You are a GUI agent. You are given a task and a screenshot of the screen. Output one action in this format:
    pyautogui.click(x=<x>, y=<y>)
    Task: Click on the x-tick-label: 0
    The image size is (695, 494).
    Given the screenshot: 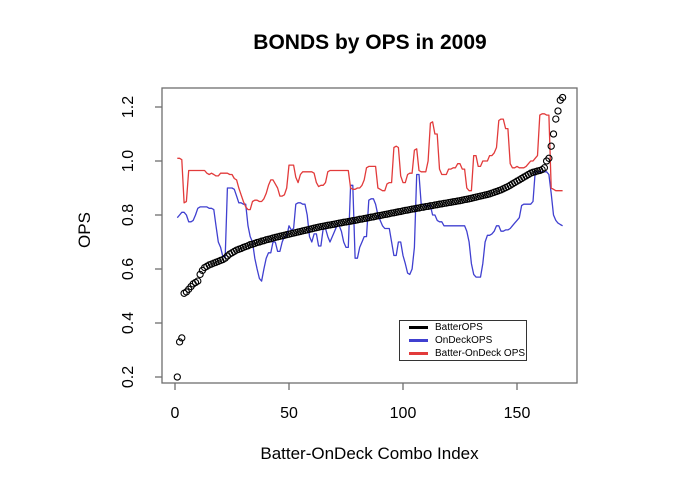 What is the action you would take?
    pyautogui.click(x=175, y=413)
    